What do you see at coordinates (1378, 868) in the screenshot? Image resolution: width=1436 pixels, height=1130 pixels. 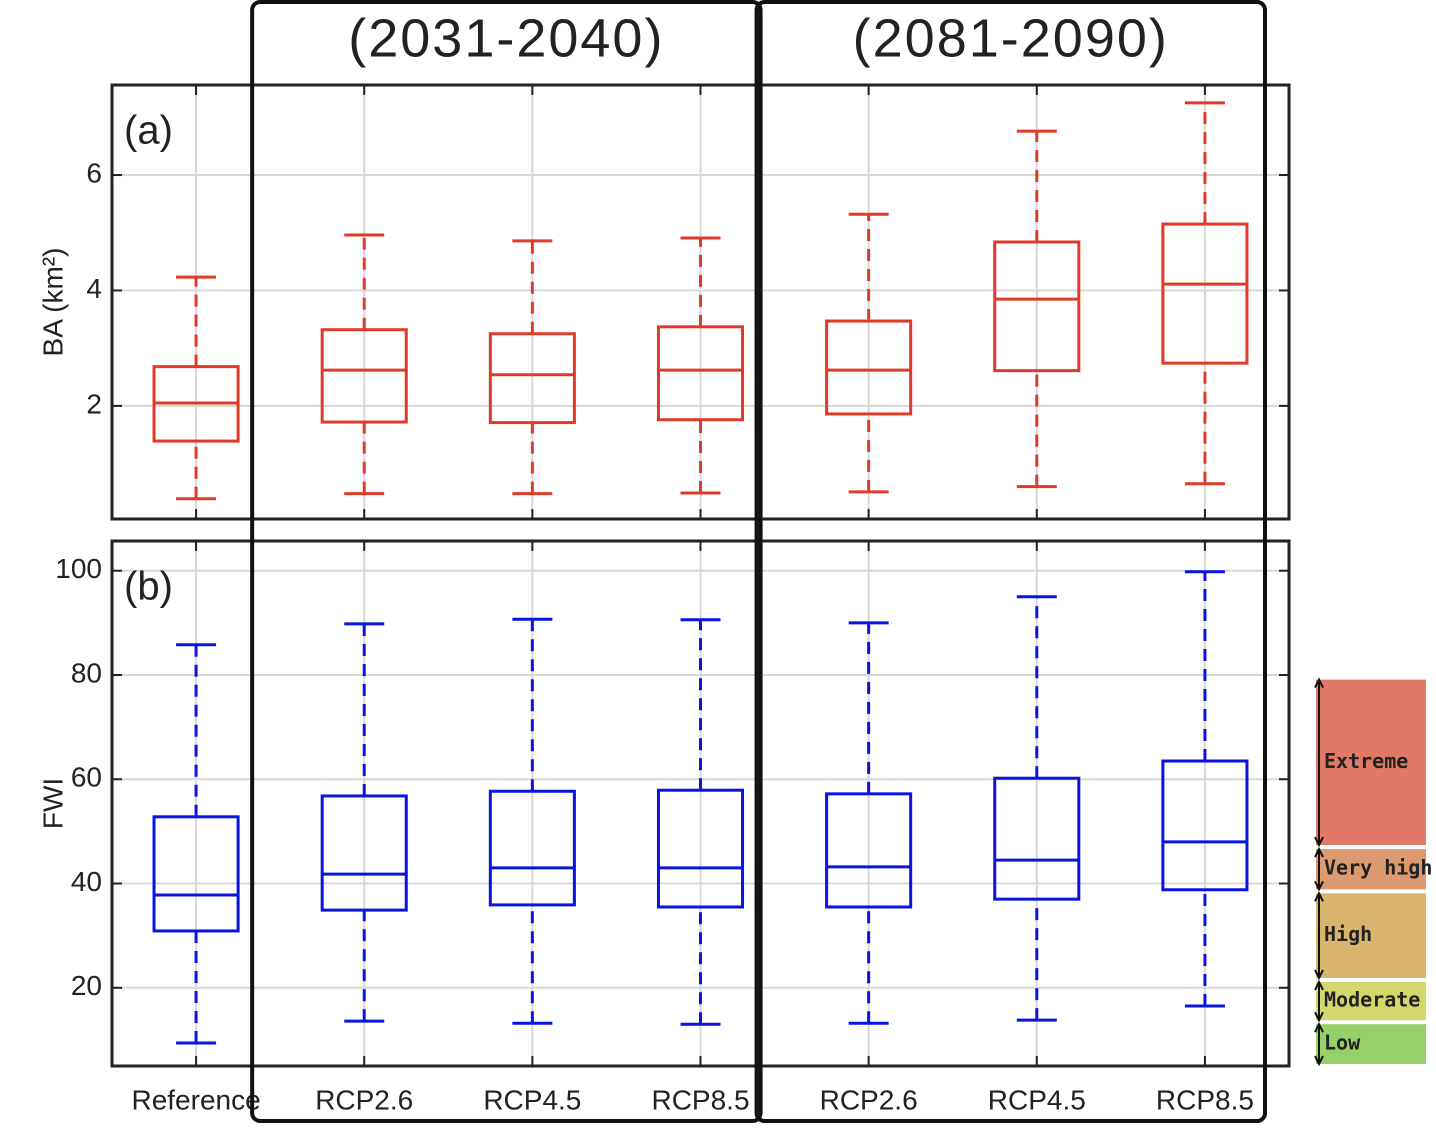 I see `class-label: Very high` at bounding box center [1378, 868].